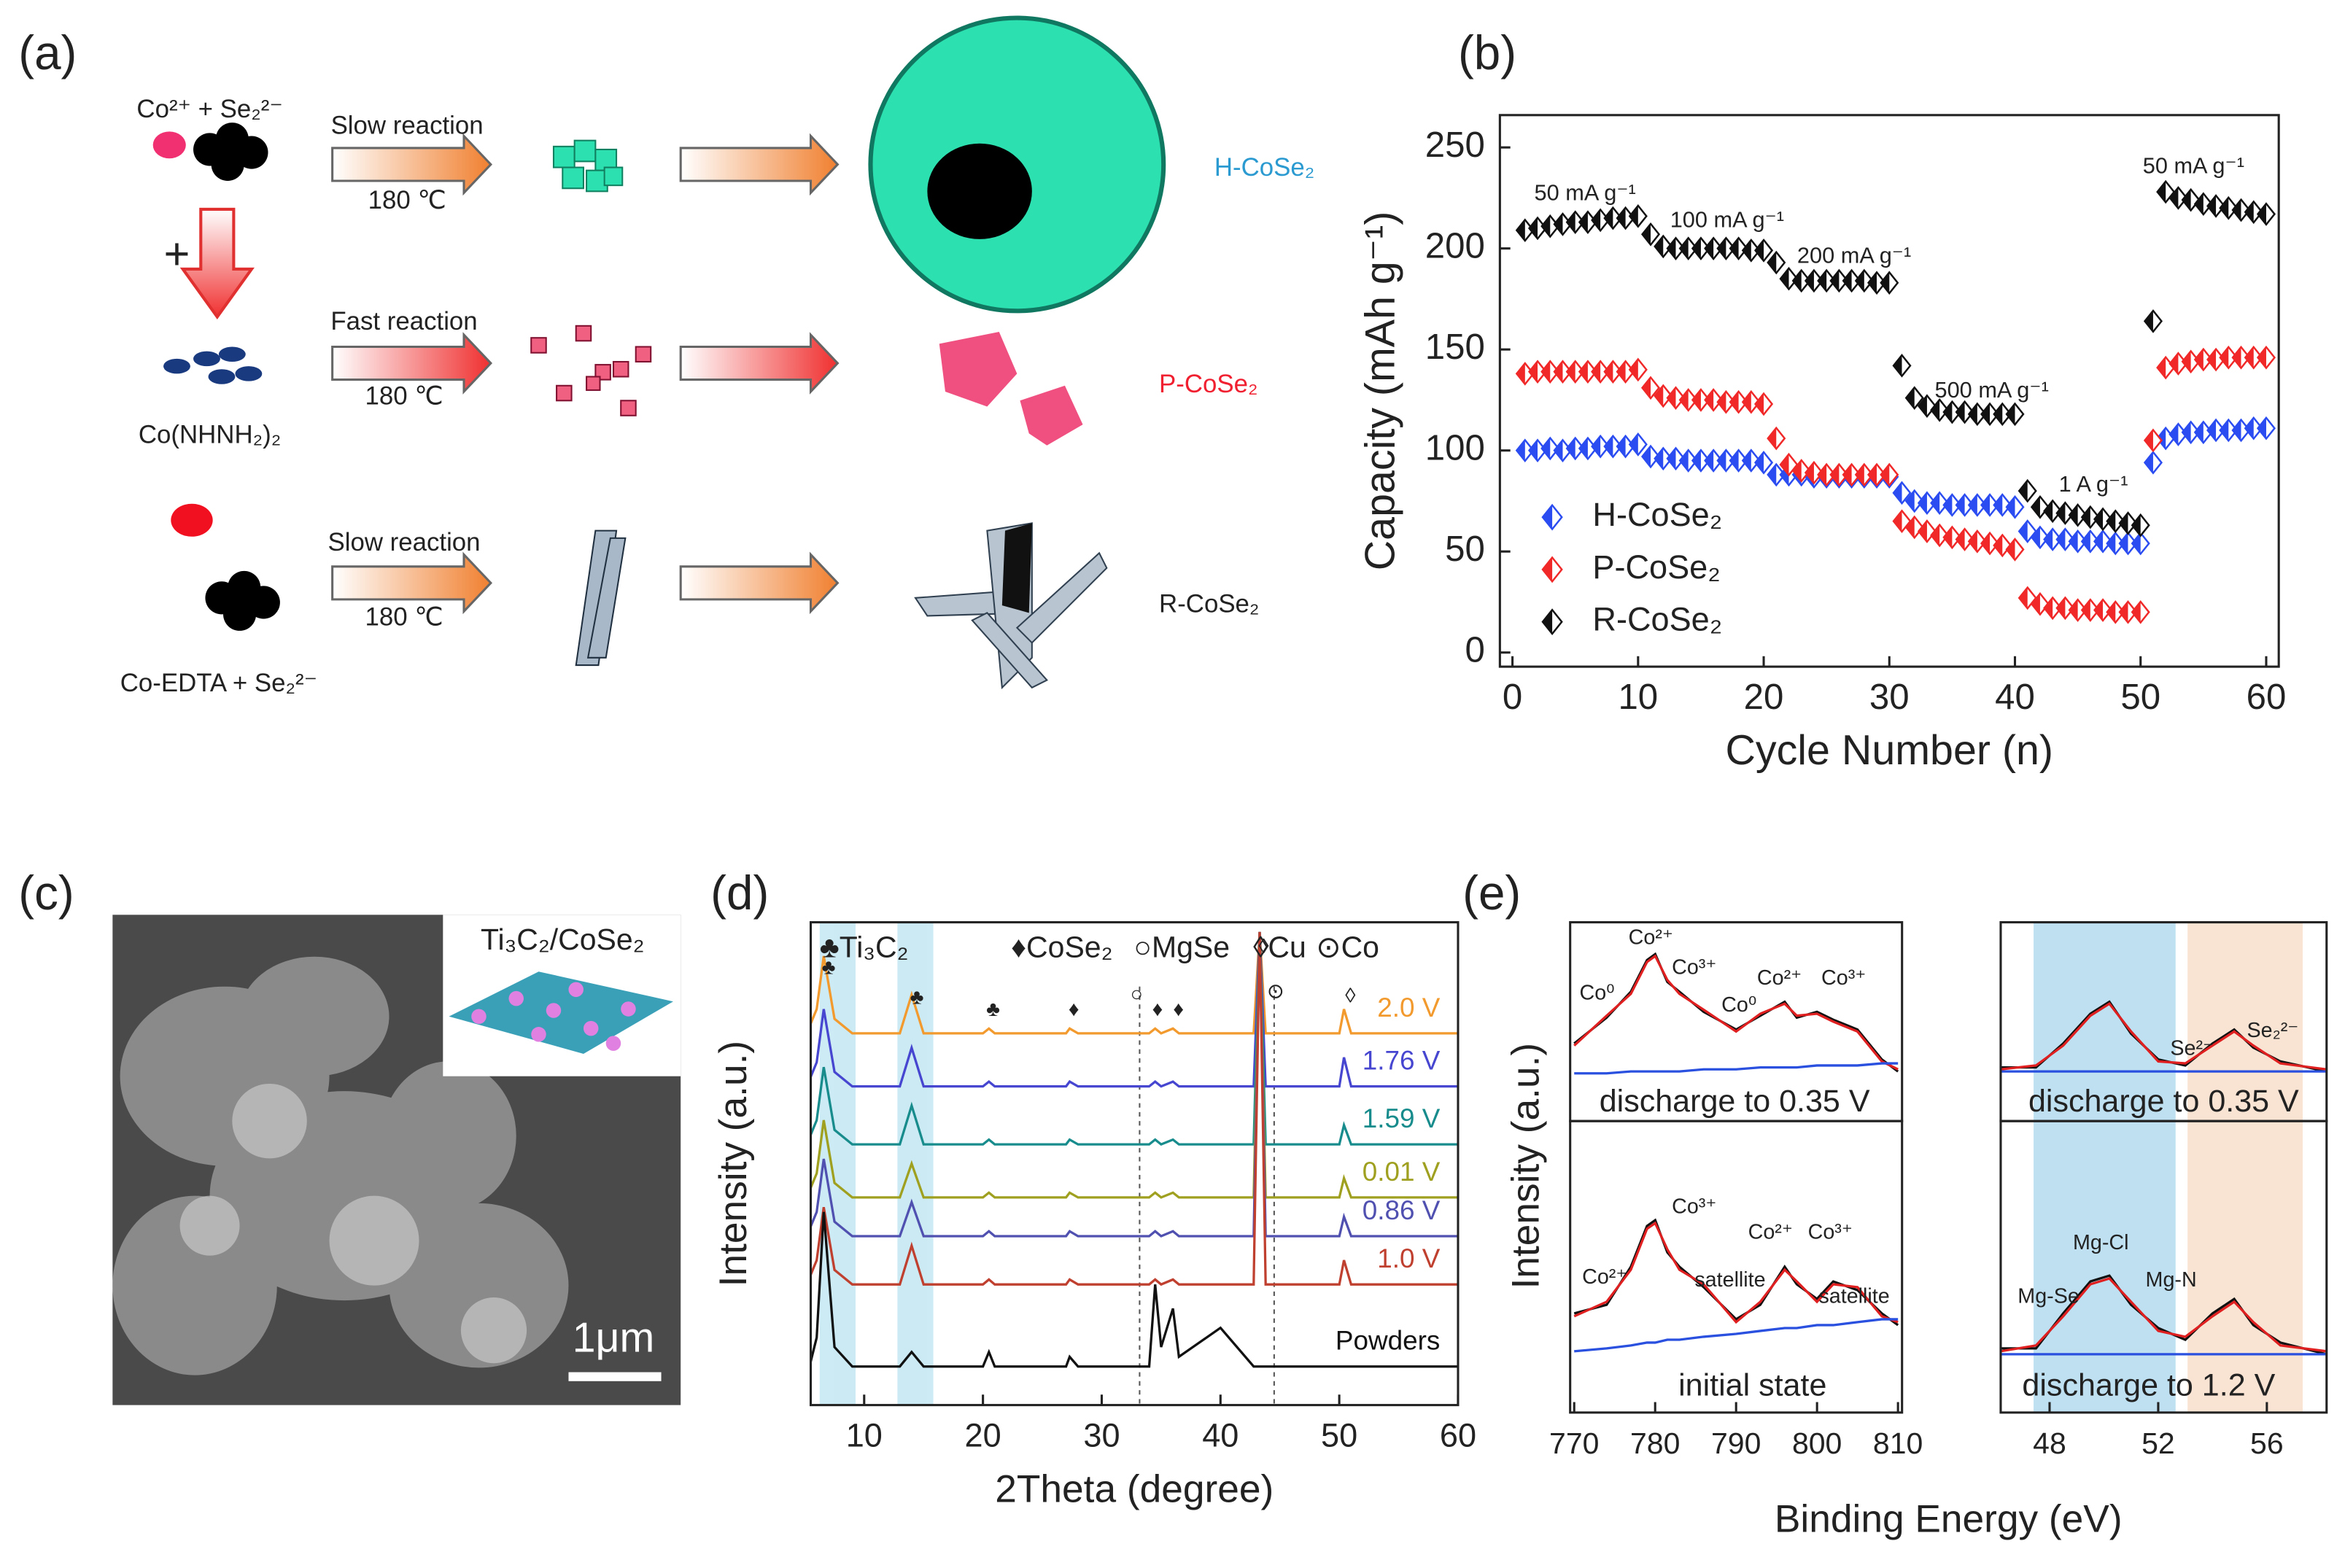 The width and height of the screenshot is (2345, 1568). Describe the element at coordinates (2163, 1101) in the screenshot. I see `caption: discharge to 0.35 V` at that location.